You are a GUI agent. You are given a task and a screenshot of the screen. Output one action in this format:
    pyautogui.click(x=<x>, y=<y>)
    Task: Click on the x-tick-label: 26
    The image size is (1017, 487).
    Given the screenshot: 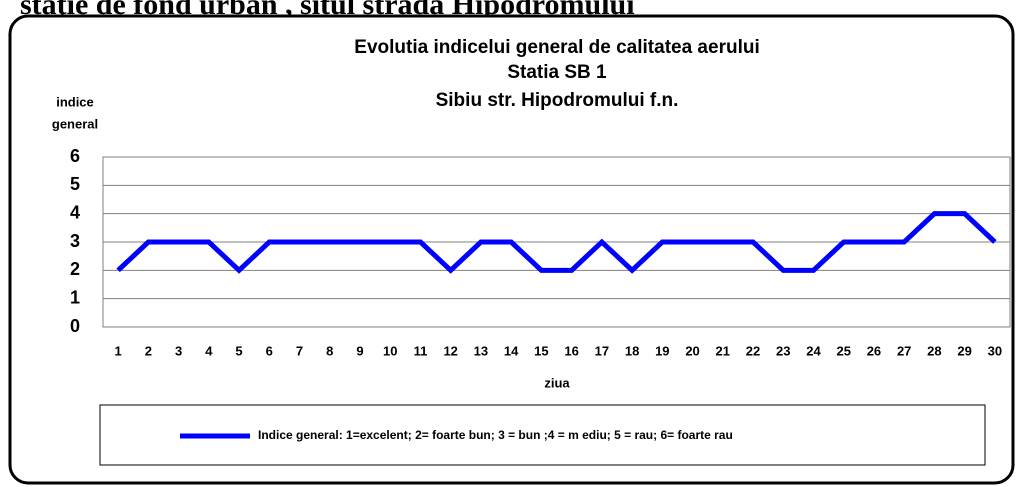 What is the action you would take?
    pyautogui.click(x=874, y=350)
    